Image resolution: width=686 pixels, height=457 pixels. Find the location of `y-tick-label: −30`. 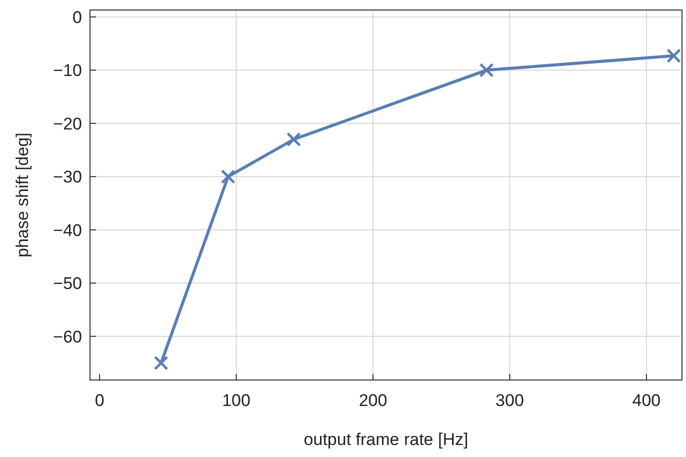

y-tick-label: −30 is located at coordinates (67, 177).